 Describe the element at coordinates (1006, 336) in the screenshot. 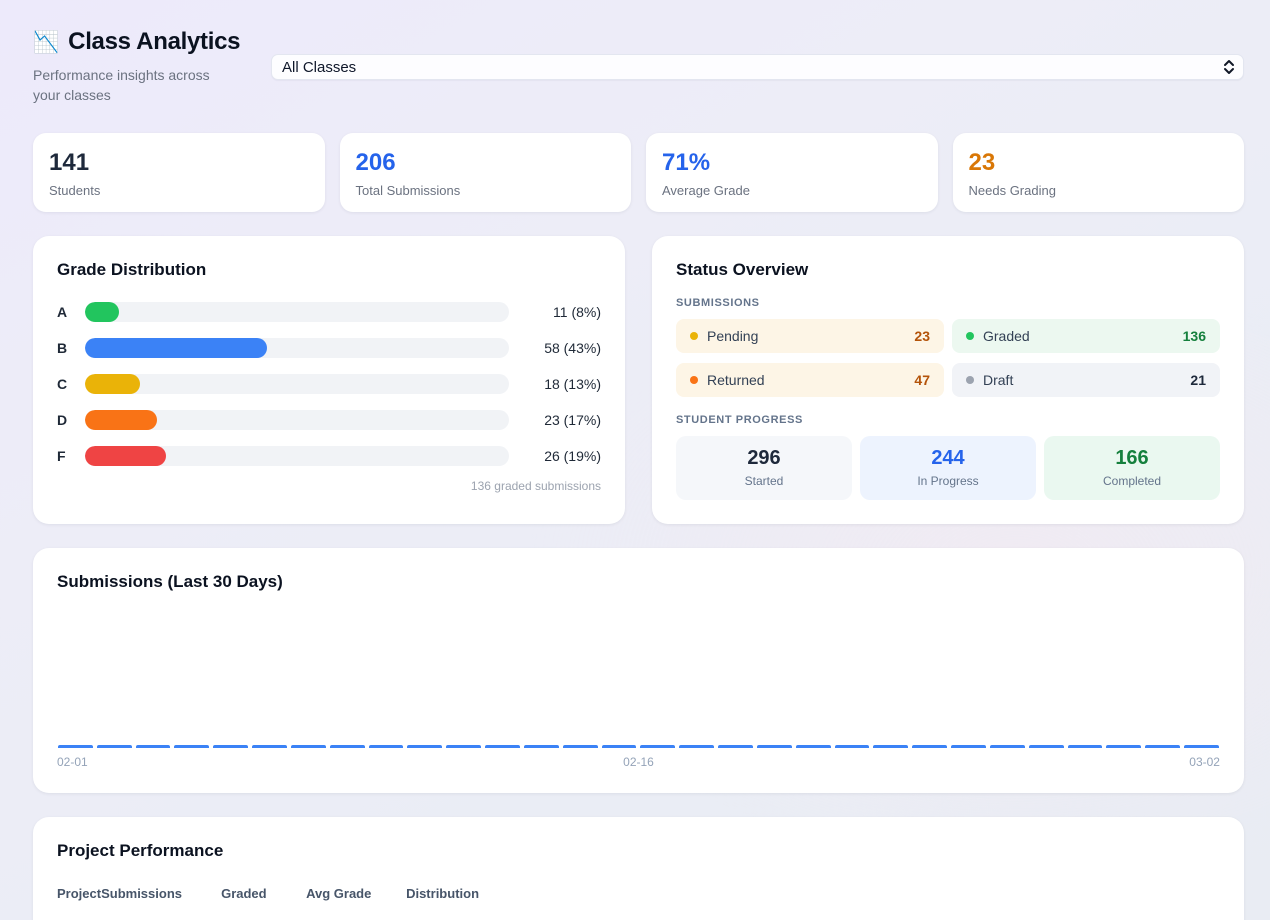

I see `status-label: Graded` at that location.